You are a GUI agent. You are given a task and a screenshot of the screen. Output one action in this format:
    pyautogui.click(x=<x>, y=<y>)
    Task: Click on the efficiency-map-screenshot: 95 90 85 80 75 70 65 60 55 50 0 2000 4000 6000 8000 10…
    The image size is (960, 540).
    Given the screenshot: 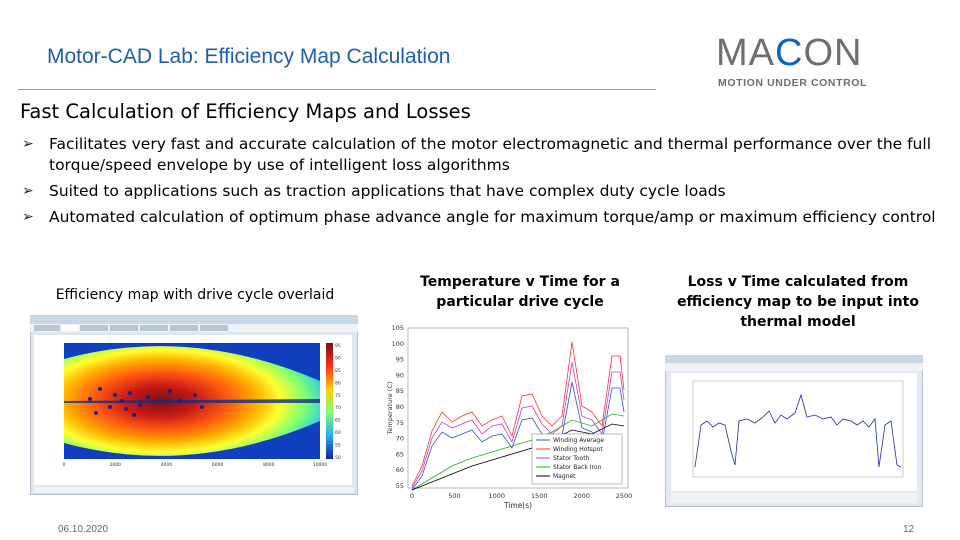 What is the action you would take?
    pyautogui.click(x=194, y=405)
    